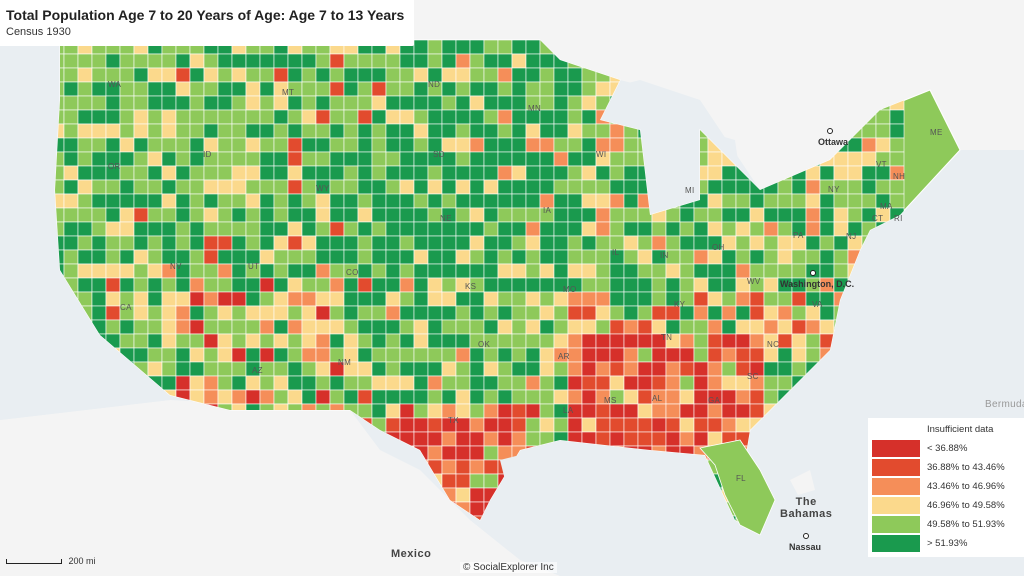  I want to click on state-label-il: IL, so click(616, 252).